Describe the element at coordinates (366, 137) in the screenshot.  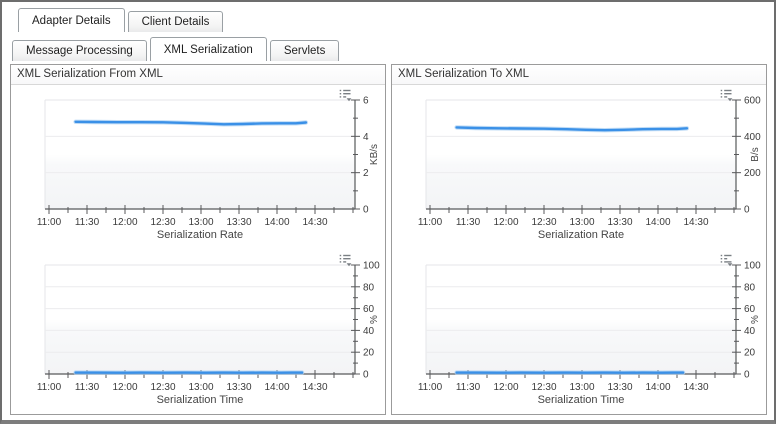
I see `svg-text: 4` at that location.